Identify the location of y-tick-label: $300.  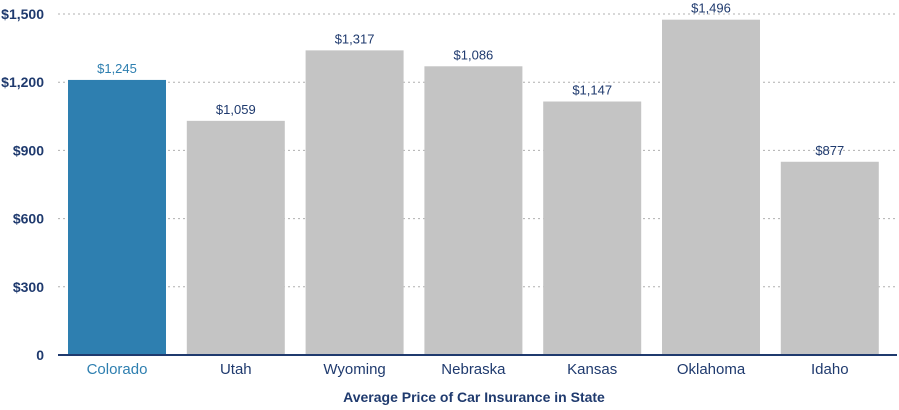
(28, 287).